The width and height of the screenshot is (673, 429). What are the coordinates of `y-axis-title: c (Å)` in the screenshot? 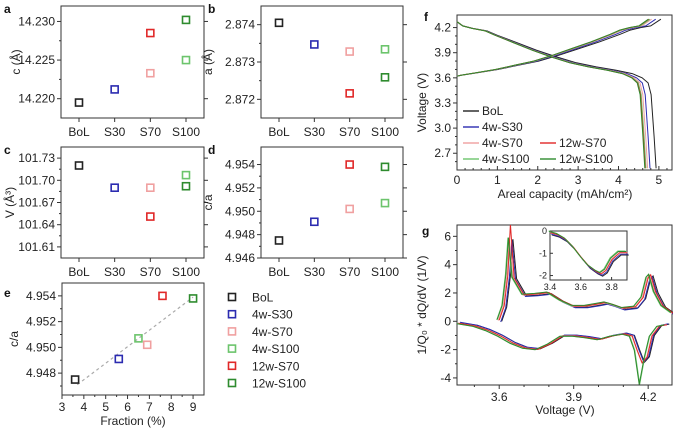 It's located at (15, 61).